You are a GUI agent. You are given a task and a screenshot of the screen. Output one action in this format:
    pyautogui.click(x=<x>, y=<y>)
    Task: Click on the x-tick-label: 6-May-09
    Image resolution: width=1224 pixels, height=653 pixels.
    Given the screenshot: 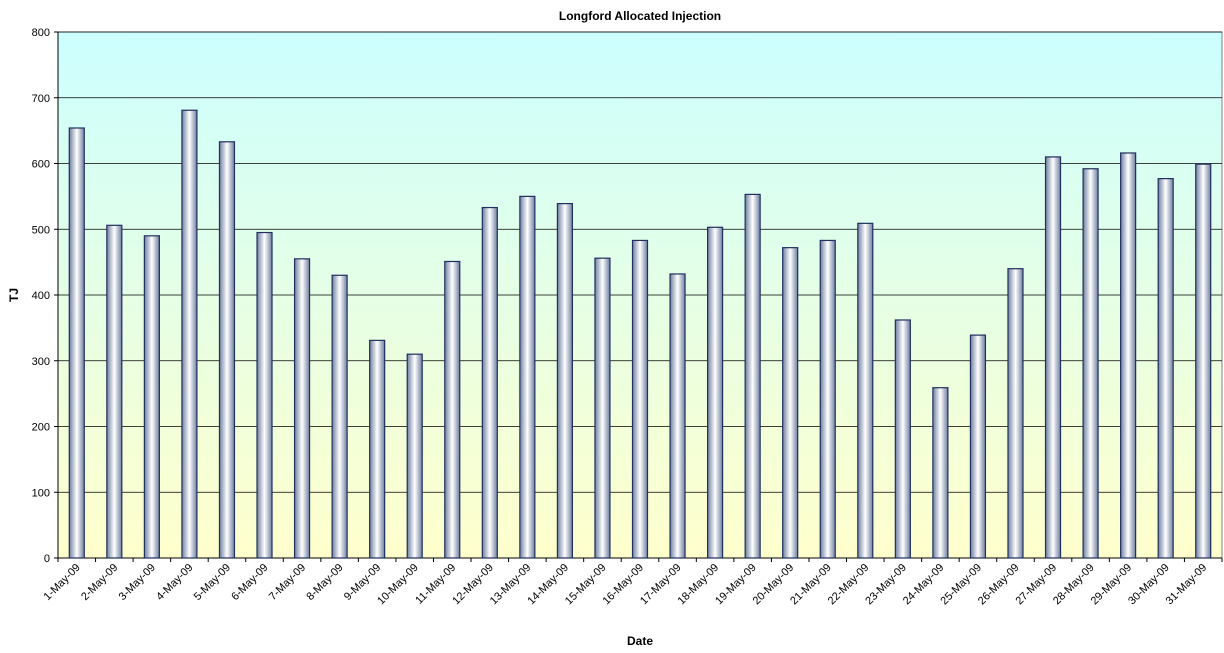 What is the action you would take?
    pyautogui.click(x=249, y=582)
    